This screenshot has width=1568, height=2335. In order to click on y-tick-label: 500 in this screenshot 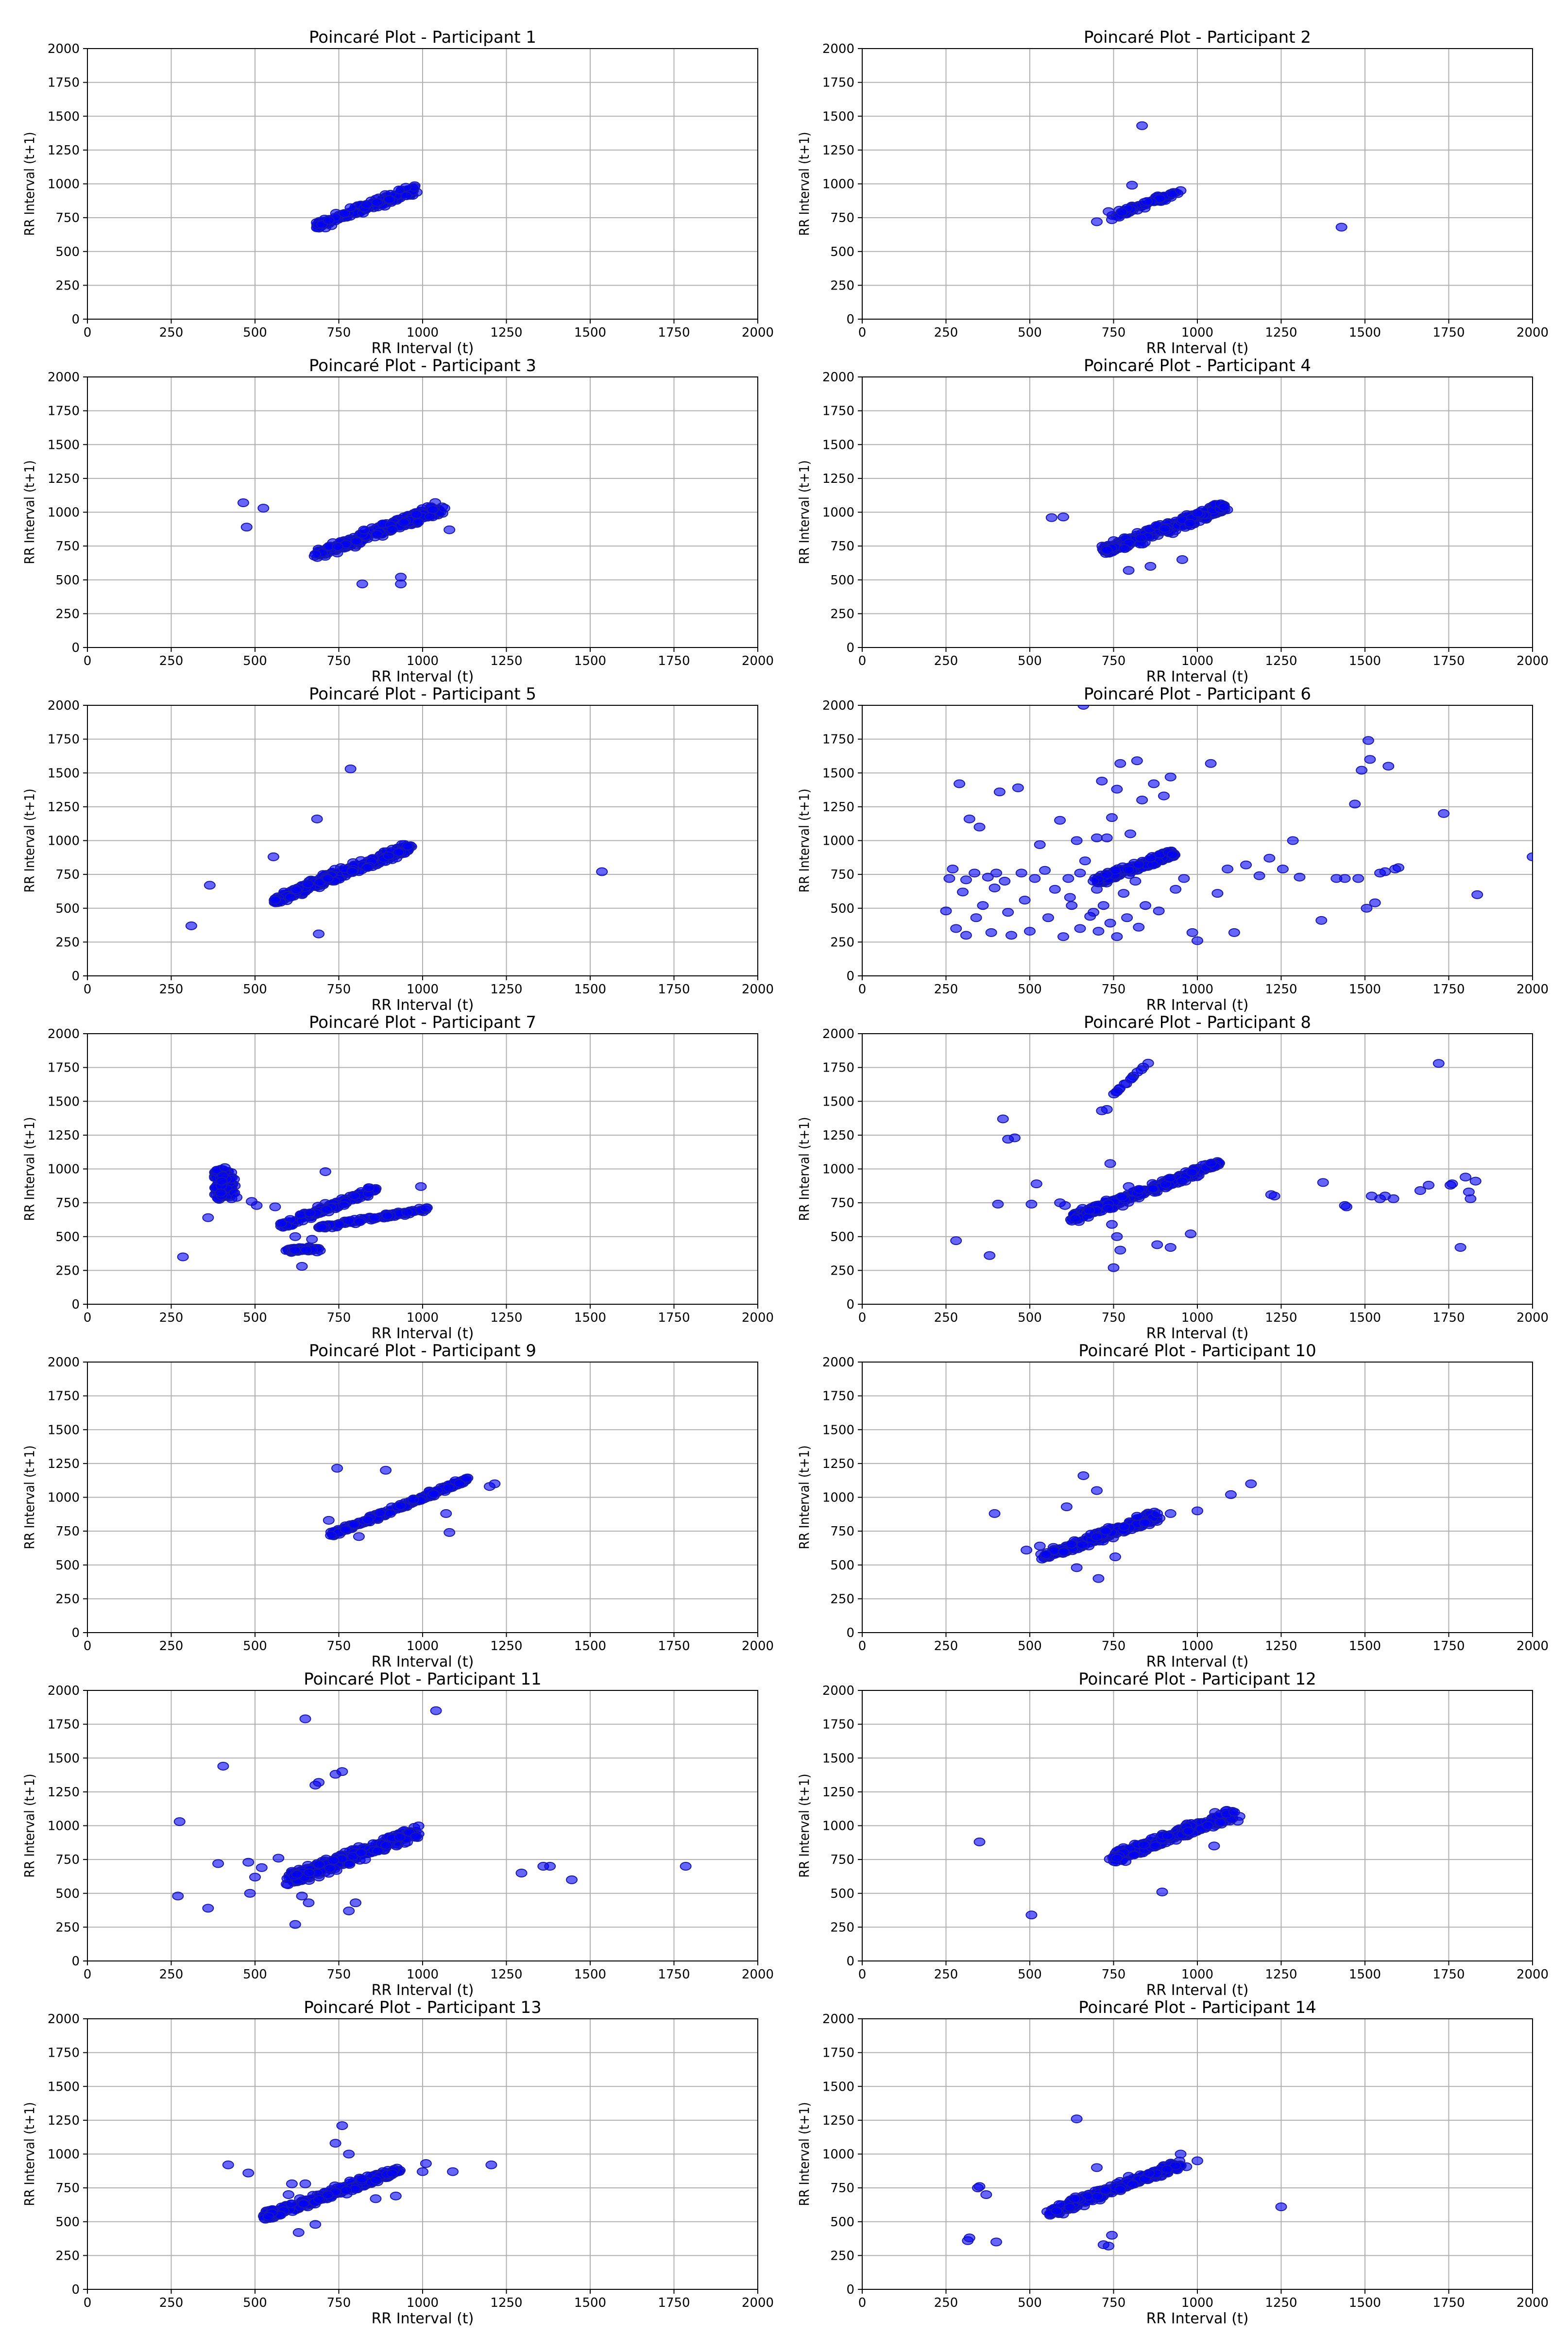, I will do `click(842, 1237)`.